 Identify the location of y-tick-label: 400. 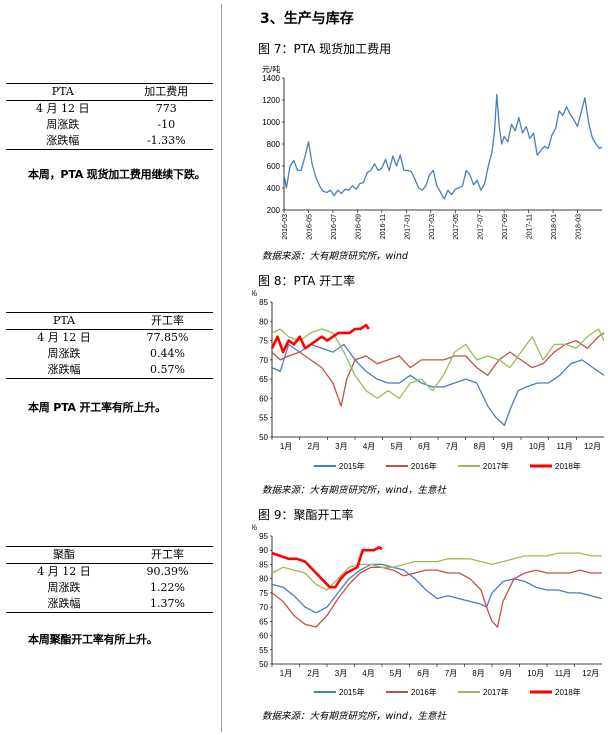
(274, 188).